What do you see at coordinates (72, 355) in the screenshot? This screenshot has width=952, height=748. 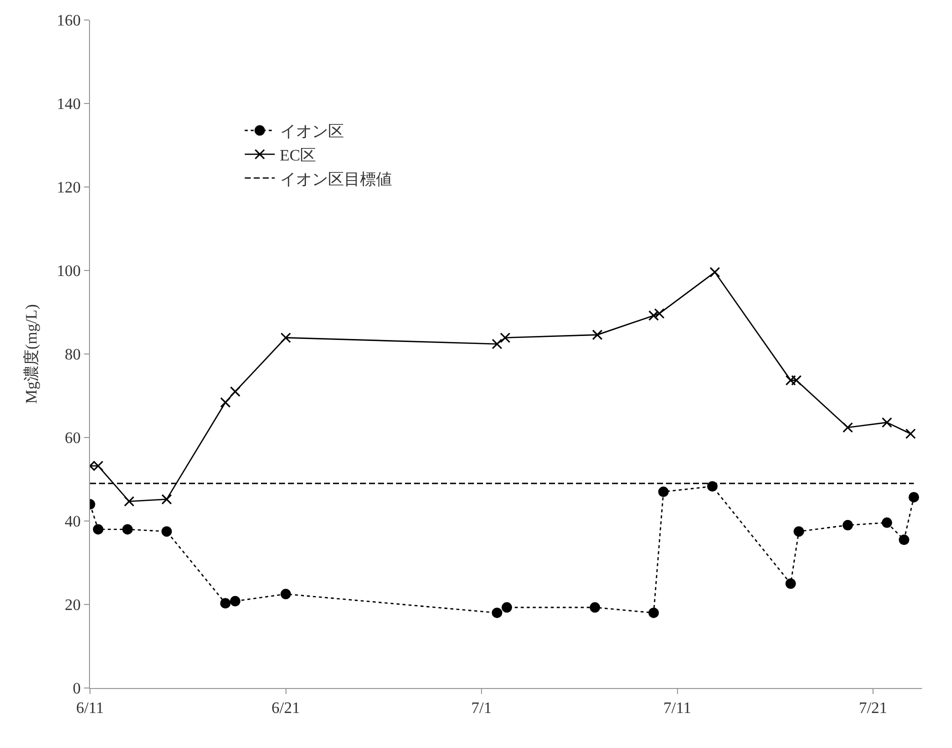 I see `y-tick-label: 80` at bounding box center [72, 355].